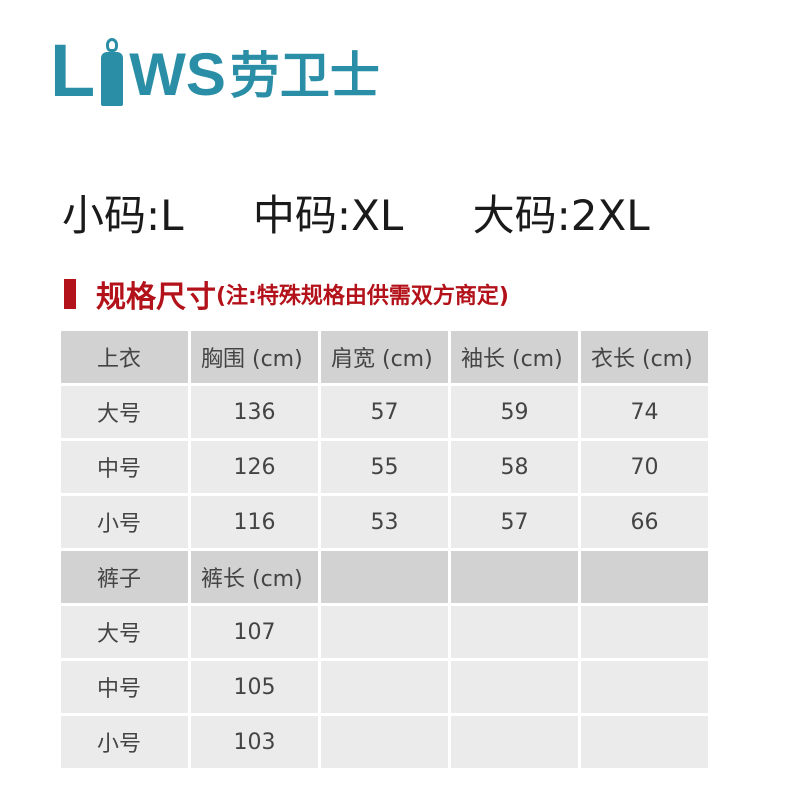 Image resolution: width=800 pixels, height=800 pixels. Describe the element at coordinates (644, 467) in the screenshot. I see `table-cell: 70` at that location.